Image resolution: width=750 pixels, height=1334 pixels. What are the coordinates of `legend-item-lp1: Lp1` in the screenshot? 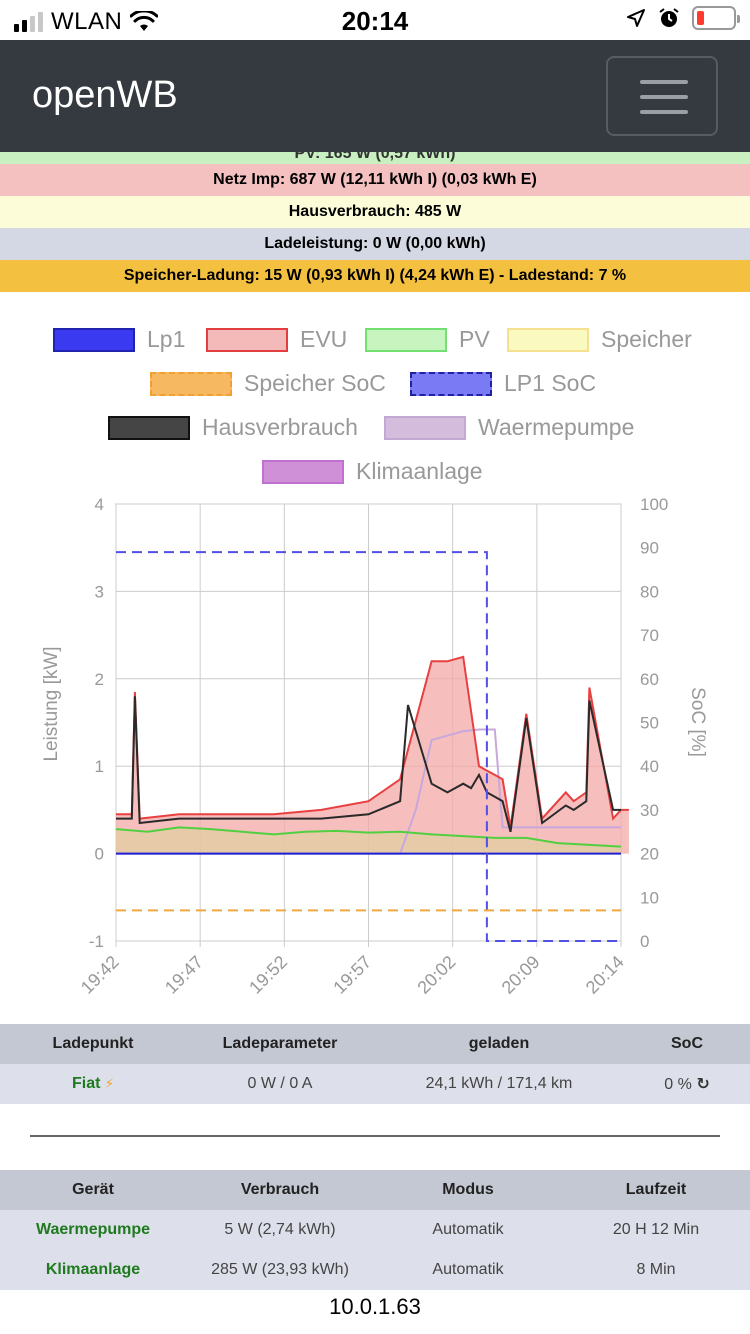 It's located at (119, 339).